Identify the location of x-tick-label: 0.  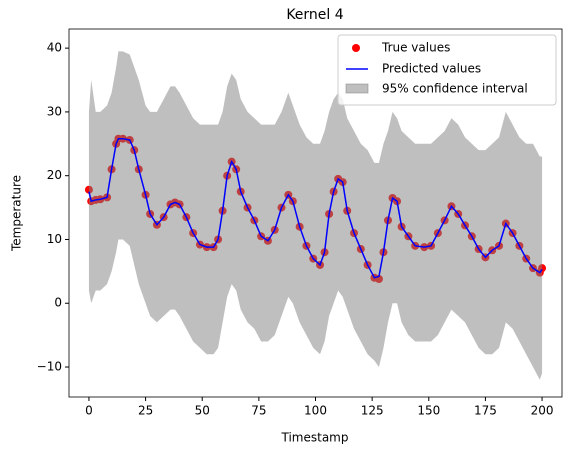
(89, 411).